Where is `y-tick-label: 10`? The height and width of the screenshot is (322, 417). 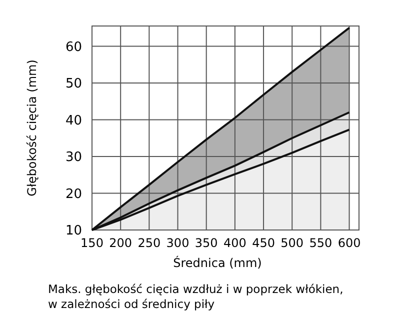
y-tick-label: 10 is located at coordinates (73, 231).